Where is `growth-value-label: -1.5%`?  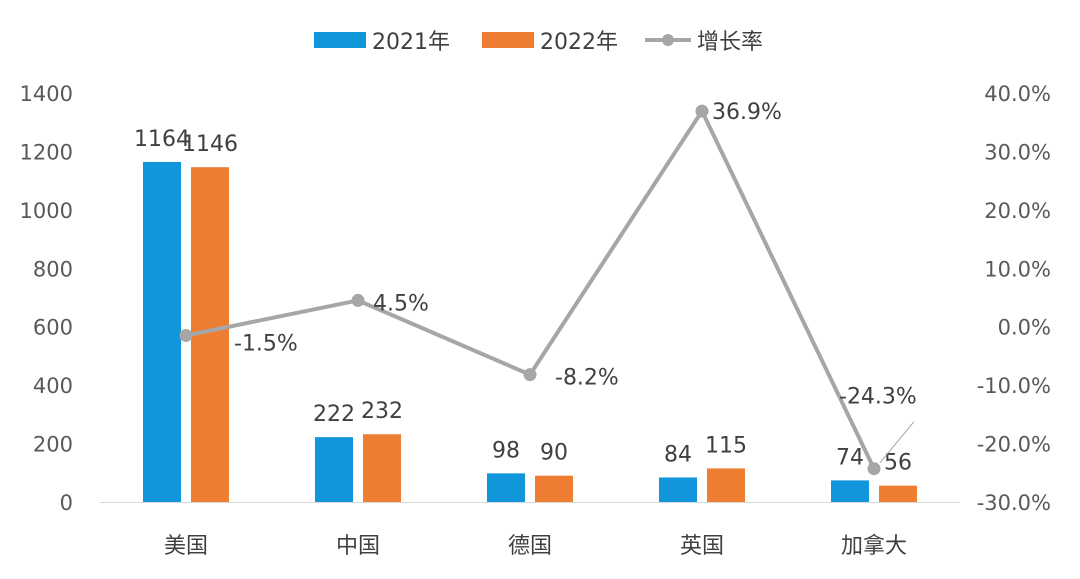
growth-value-label: -1.5% is located at coordinates (266, 343).